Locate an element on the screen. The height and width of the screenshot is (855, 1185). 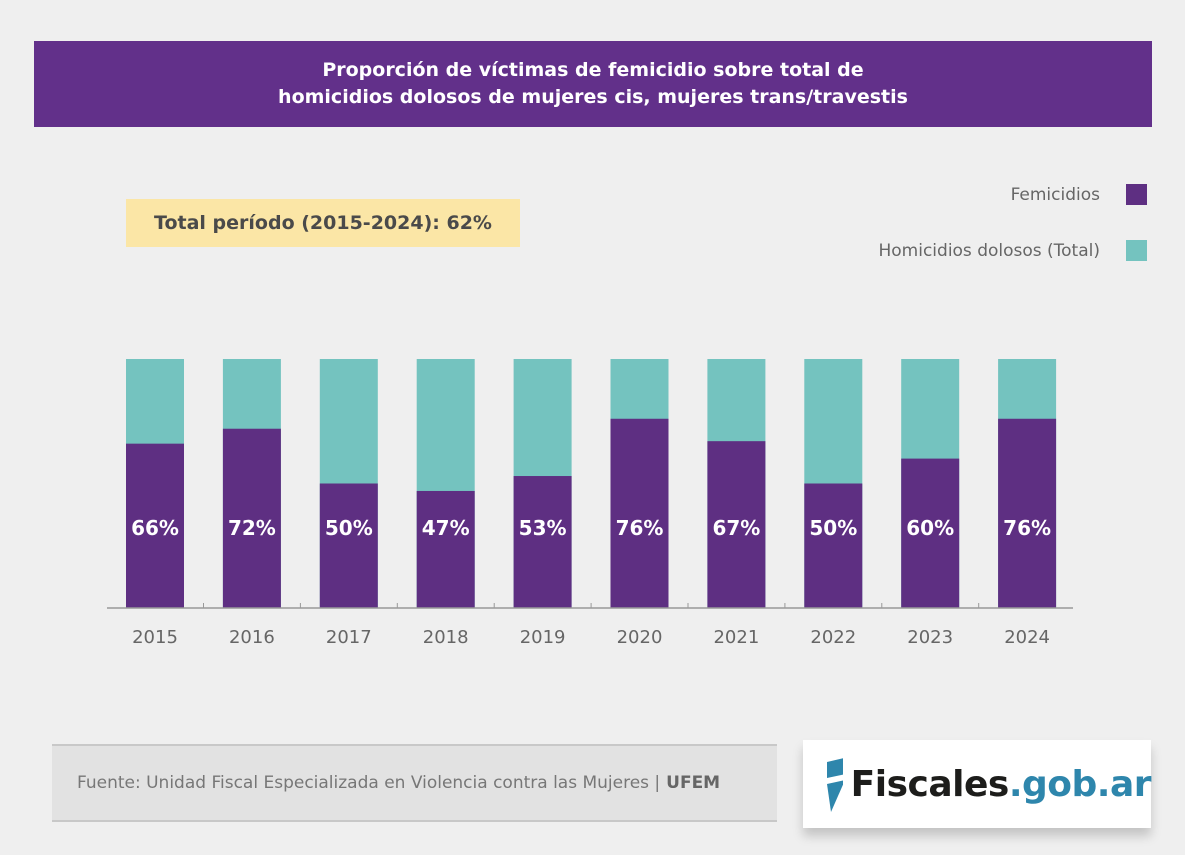
bar-femicidios-2023 is located at coordinates (930, 533).